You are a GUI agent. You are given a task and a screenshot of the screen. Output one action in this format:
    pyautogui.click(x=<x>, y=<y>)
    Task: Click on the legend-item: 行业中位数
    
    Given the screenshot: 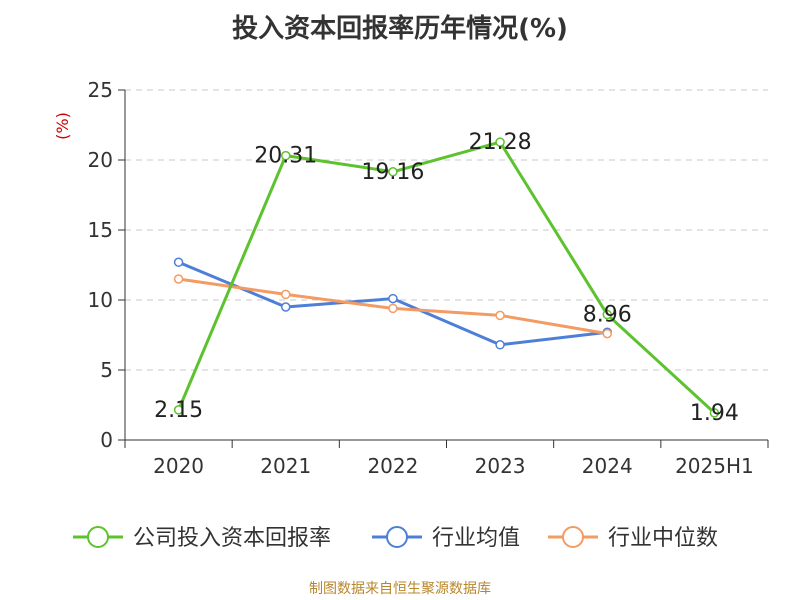 What is the action you would take?
    pyautogui.click(x=633, y=538)
    